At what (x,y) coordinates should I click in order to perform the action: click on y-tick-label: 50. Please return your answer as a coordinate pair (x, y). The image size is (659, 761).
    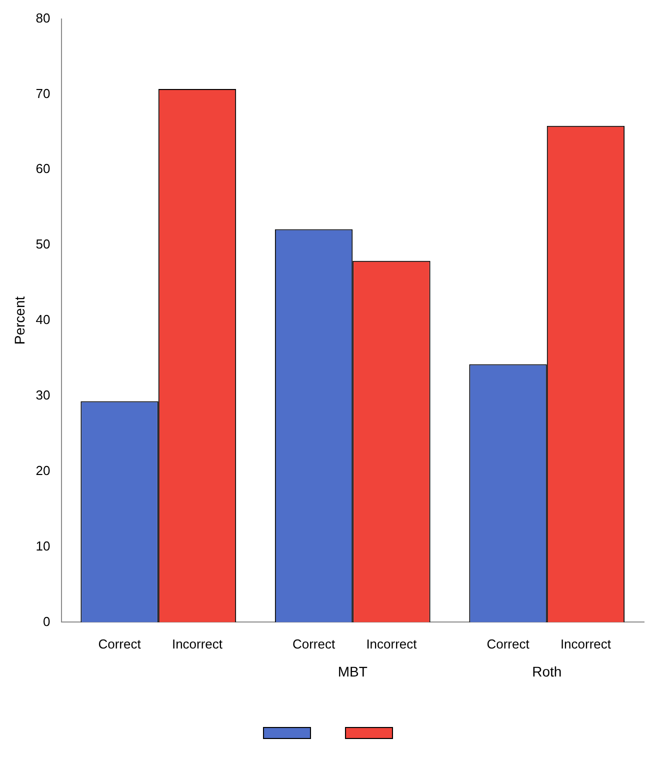
    Looking at the image, I should click on (43, 244).